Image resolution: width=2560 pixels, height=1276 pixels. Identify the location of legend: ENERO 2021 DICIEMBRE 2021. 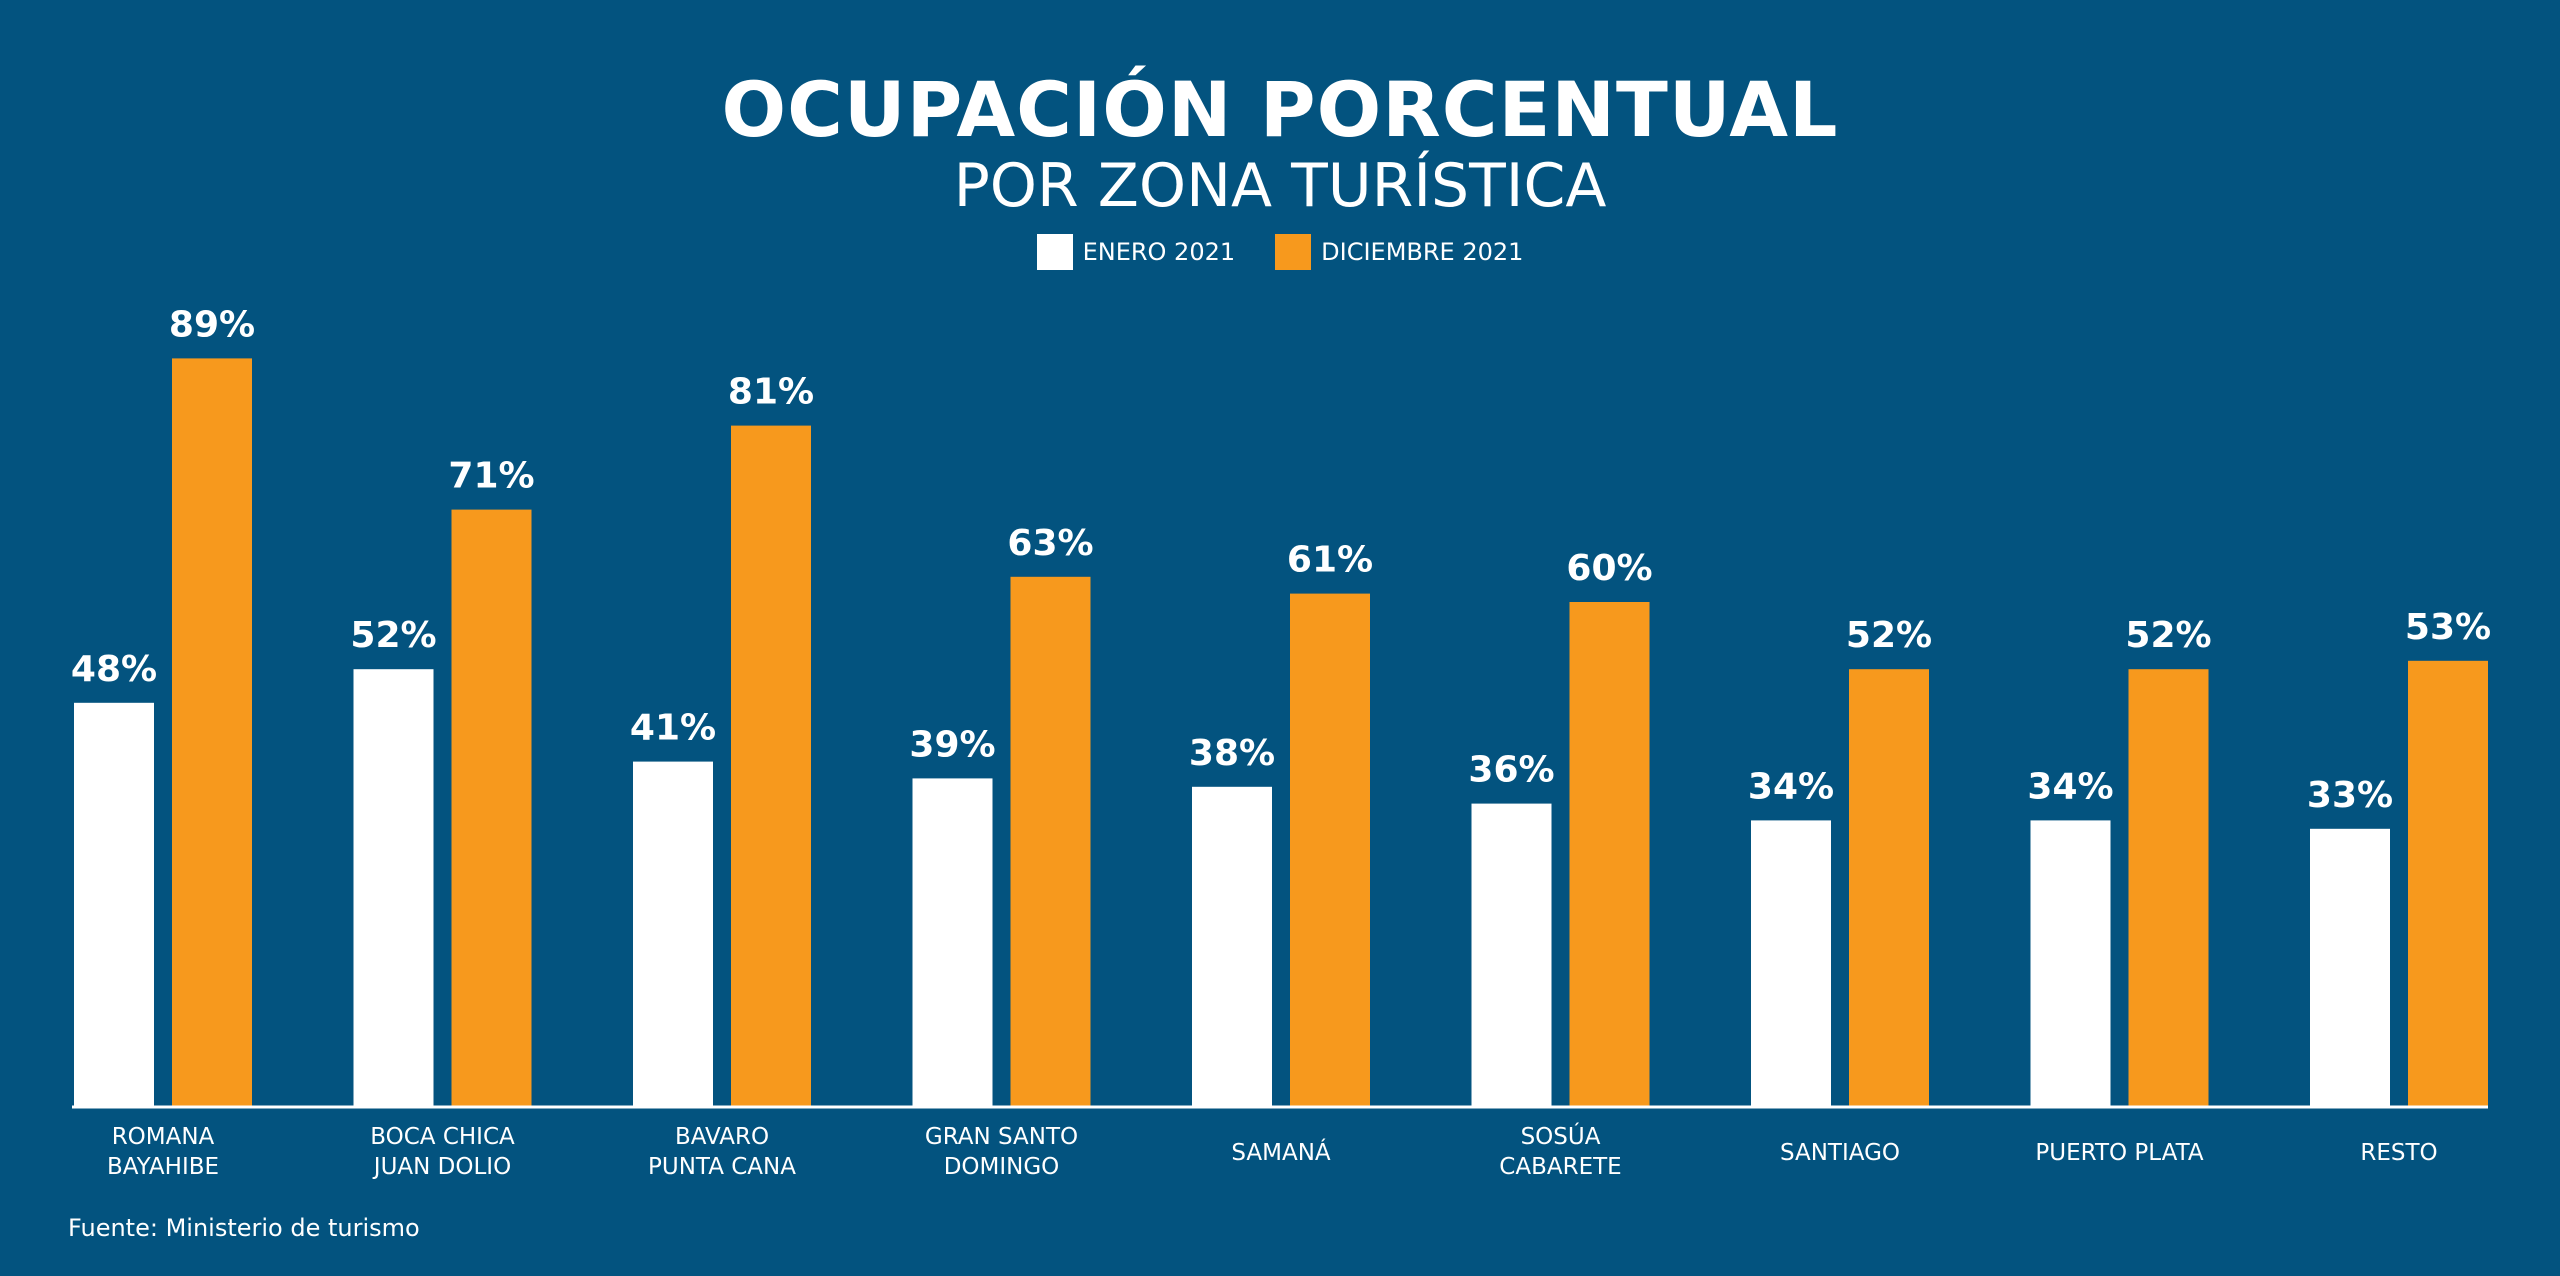
(1280, 252).